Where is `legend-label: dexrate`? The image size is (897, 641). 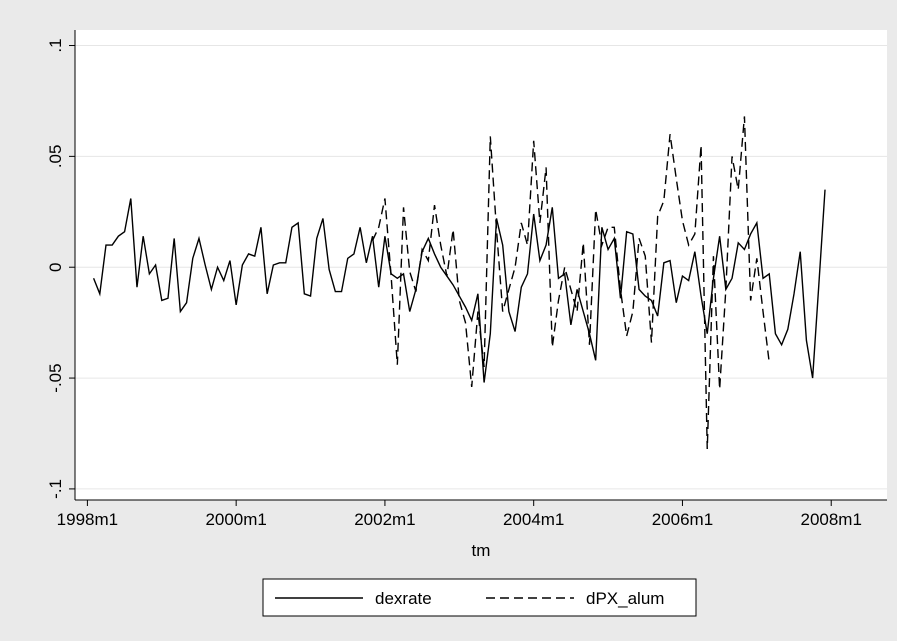
legend-label: dexrate is located at coordinates (403, 598).